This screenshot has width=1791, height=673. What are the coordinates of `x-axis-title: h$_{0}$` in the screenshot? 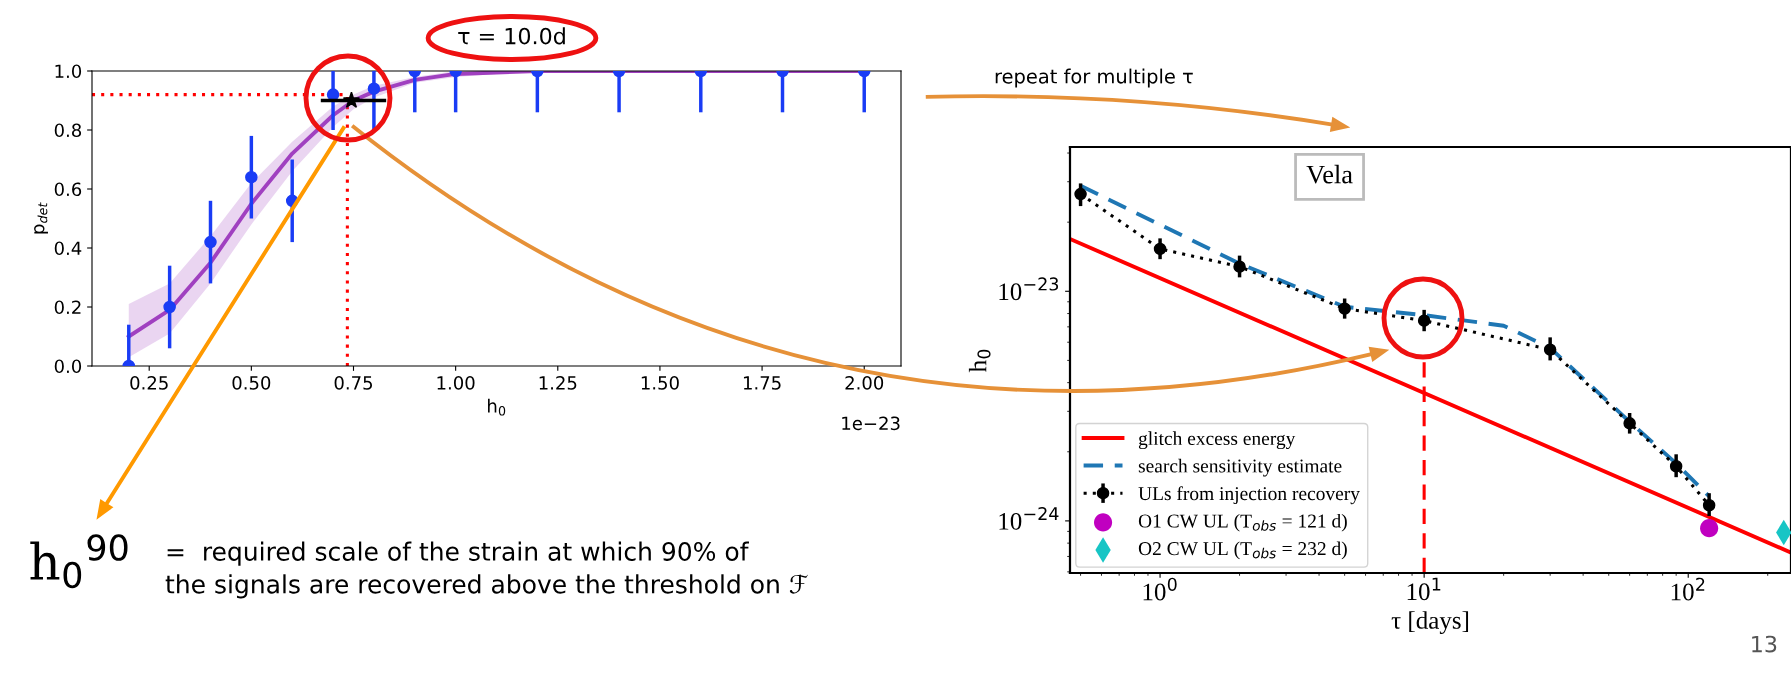 It's located at (497, 407).